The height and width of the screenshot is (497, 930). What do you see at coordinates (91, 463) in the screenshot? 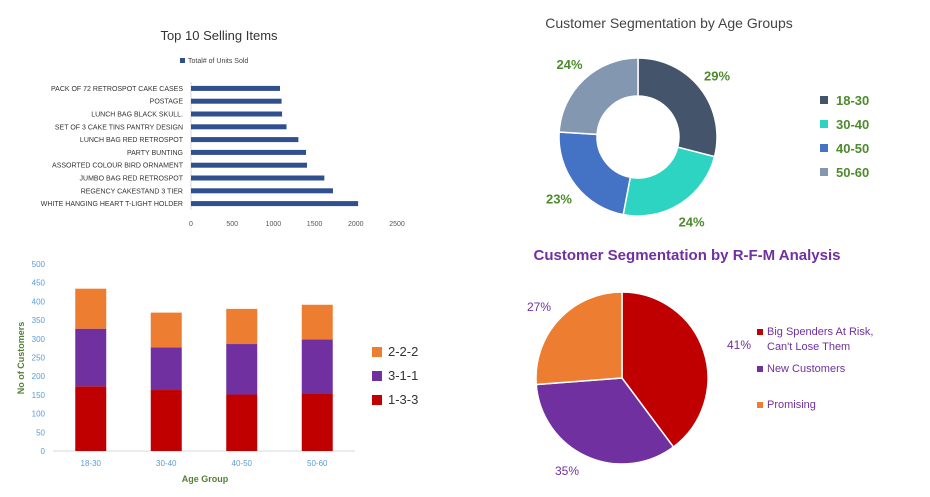
I see `stacked-x-tick: 18-30` at bounding box center [91, 463].